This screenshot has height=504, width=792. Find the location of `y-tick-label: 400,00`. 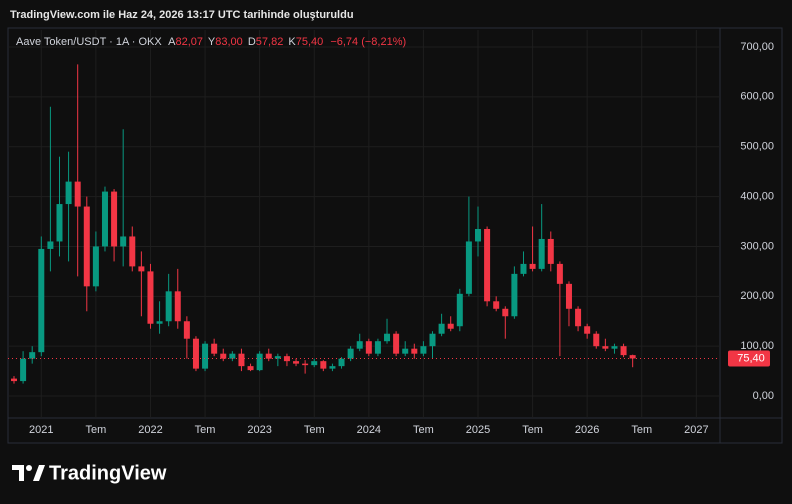

y-tick-label: 400,00 is located at coordinates (757, 196).